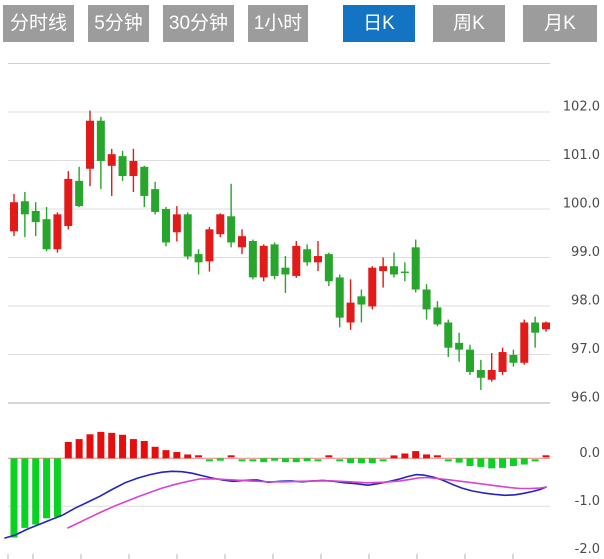 The height and width of the screenshot is (559, 604). What do you see at coordinates (585, 398) in the screenshot?
I see `price-axis-label: 96.0` at bounding box center [585, 398].